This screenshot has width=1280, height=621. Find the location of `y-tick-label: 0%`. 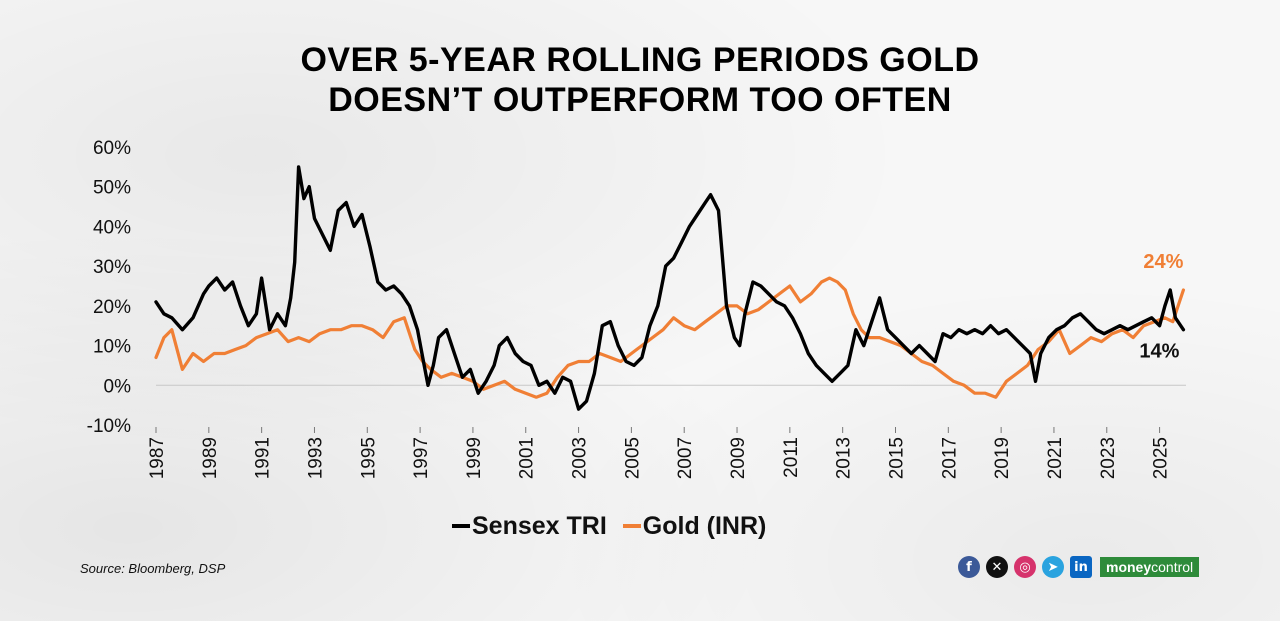

y-tick-label: 0% is located at coordinates (118, 386).